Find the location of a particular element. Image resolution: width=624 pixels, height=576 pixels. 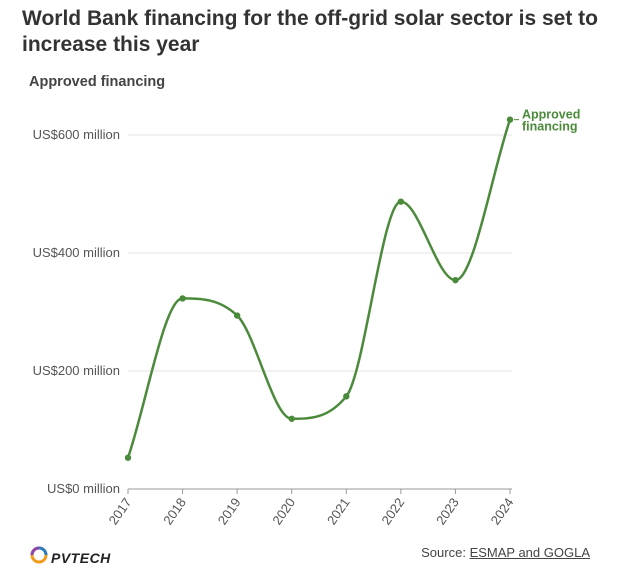

y-tick-label: US$200 million is located at coordinates (76, 370).